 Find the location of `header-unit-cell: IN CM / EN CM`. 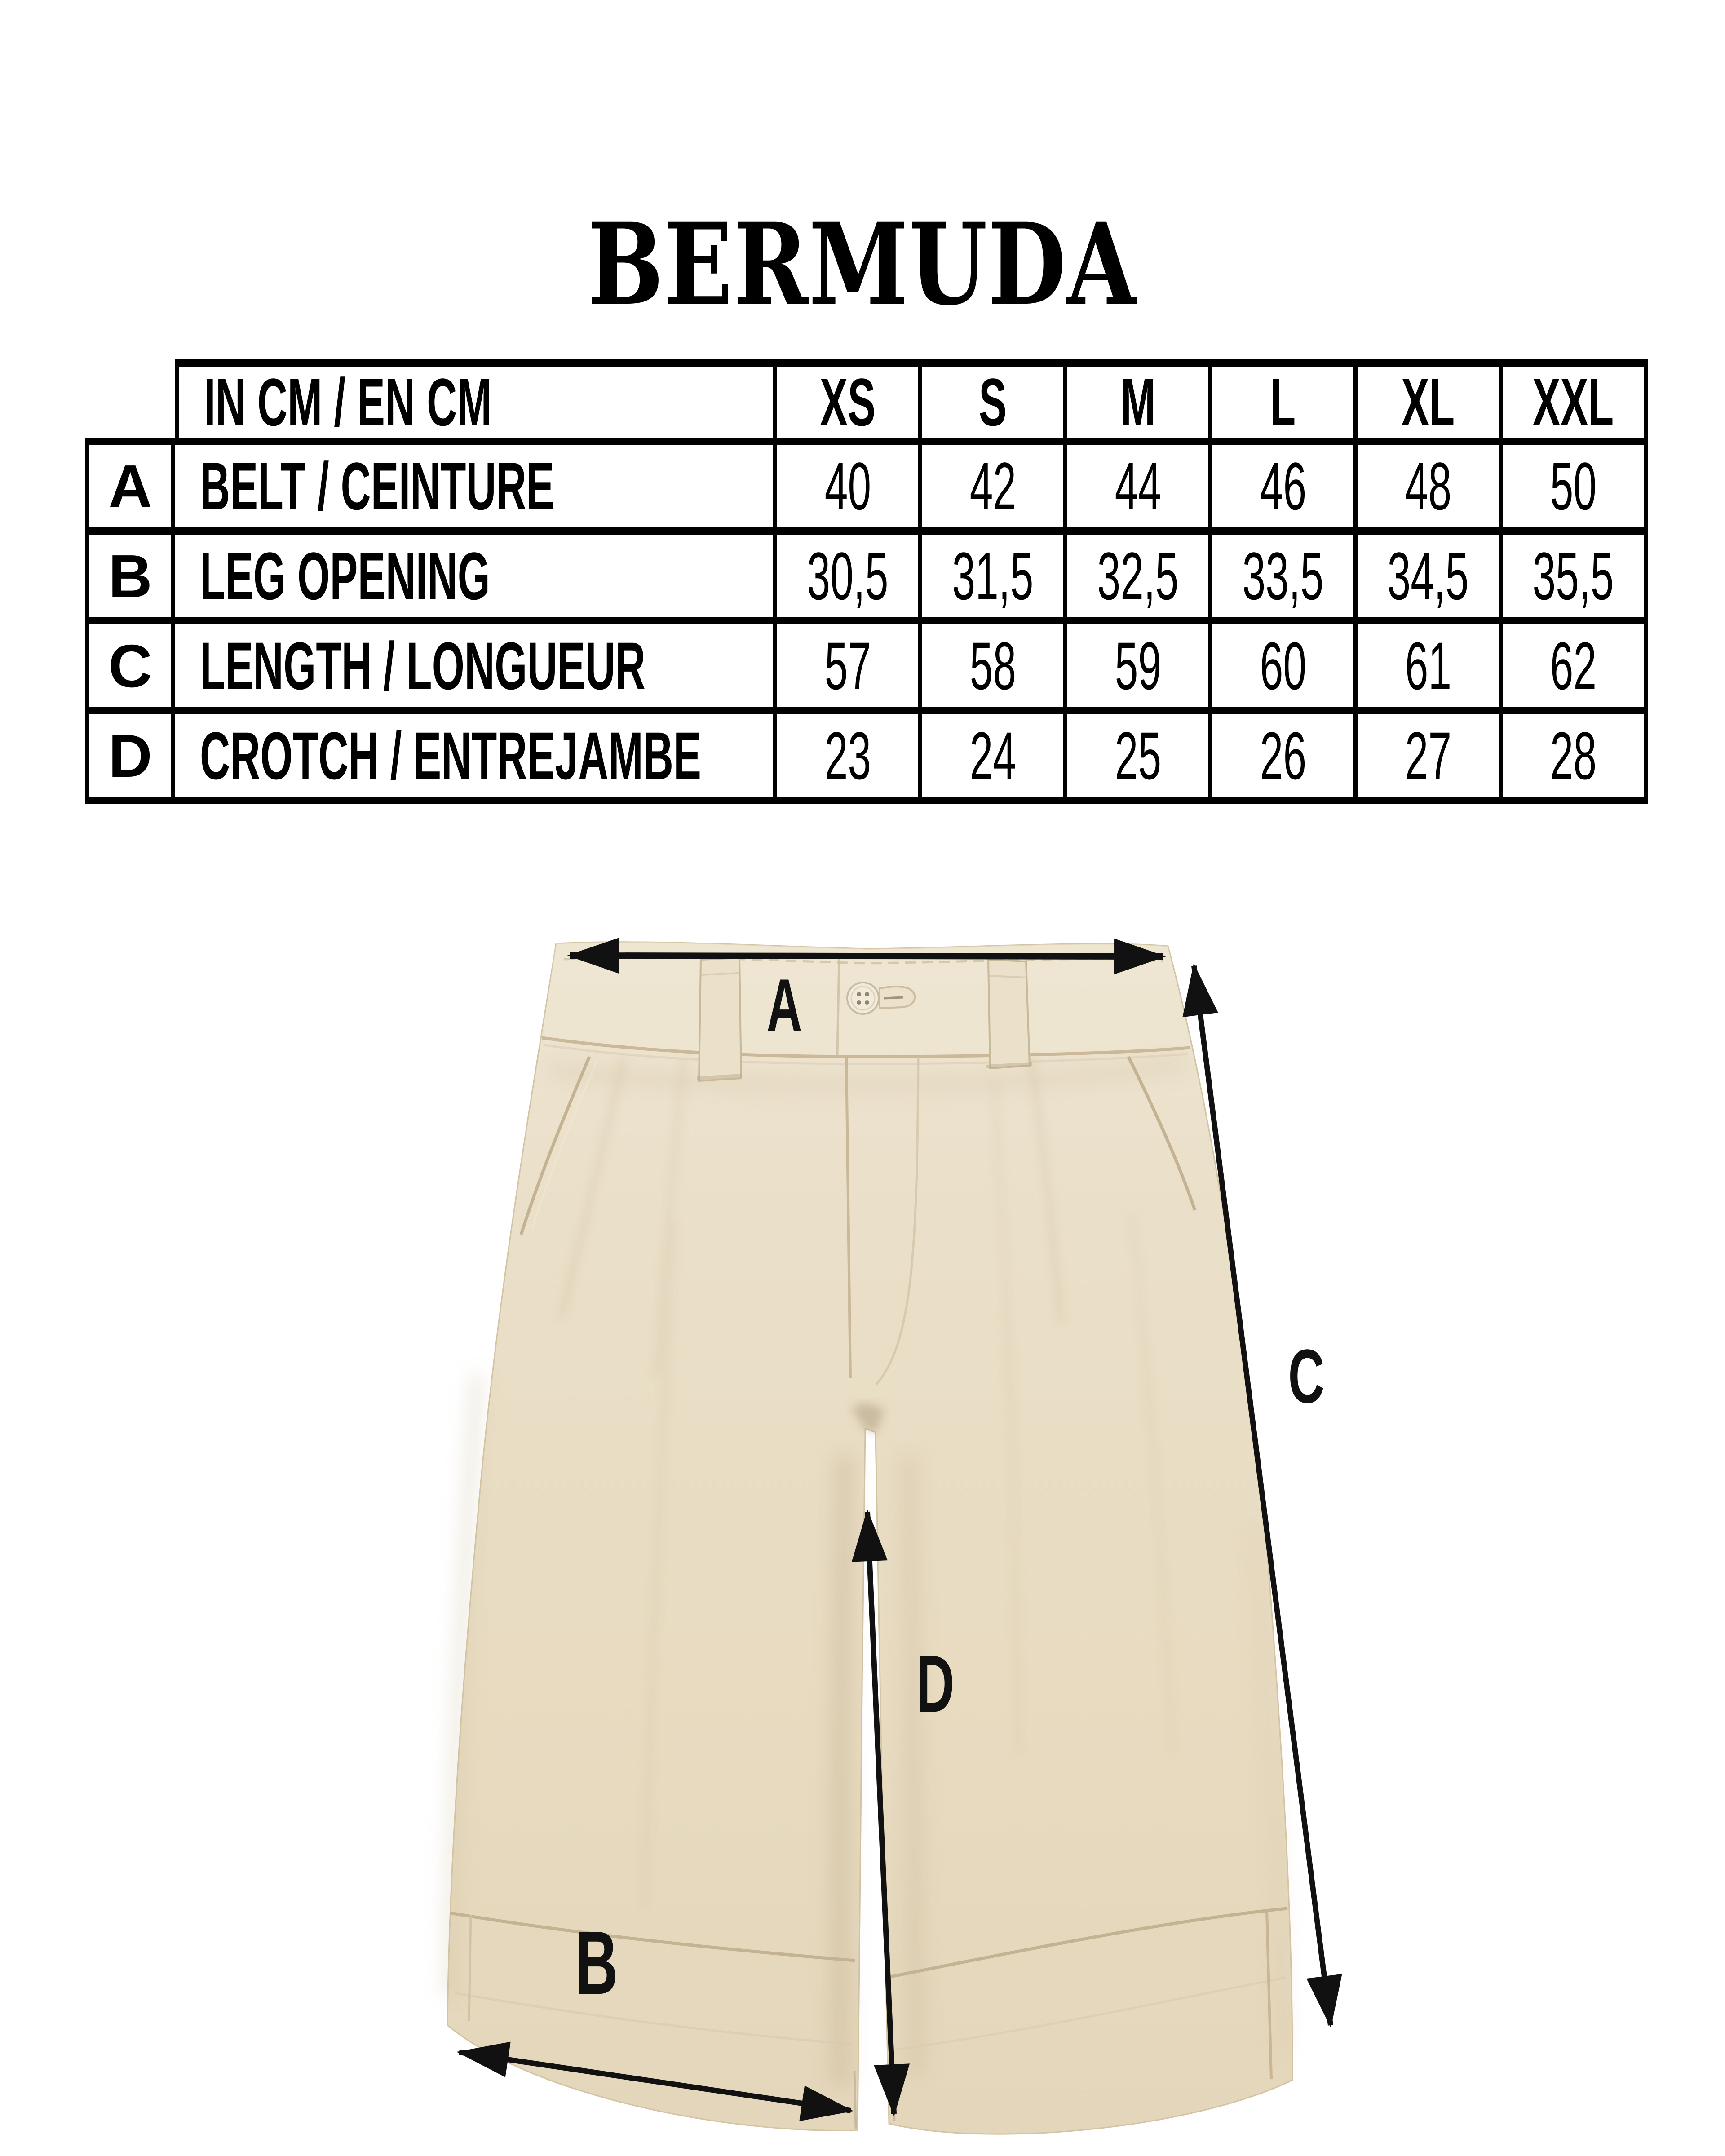

header-unit-cell: IN CM / EN CM is located at coordinates (476, 402).